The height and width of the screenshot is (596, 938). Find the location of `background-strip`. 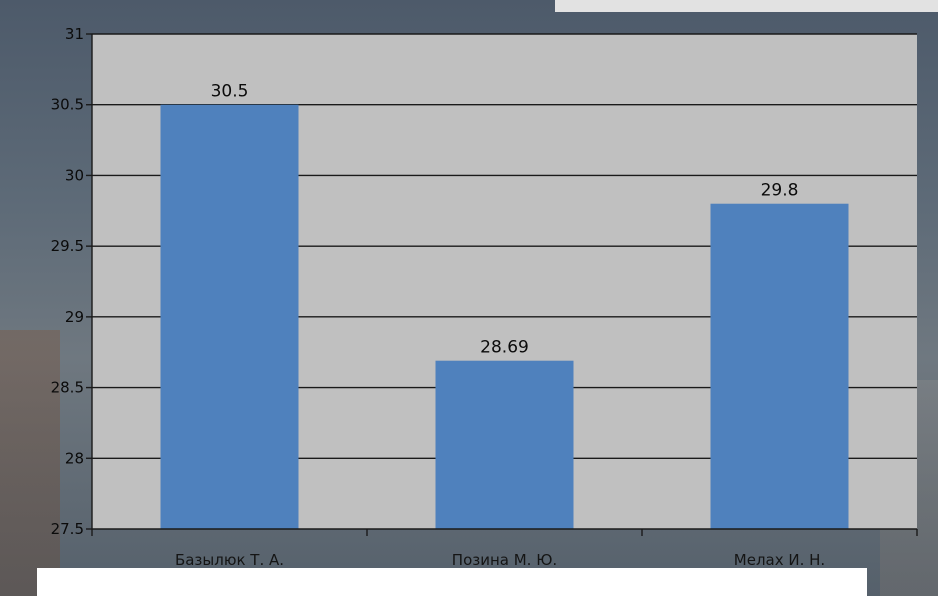

background-strip is located at coordinates (746, 6).